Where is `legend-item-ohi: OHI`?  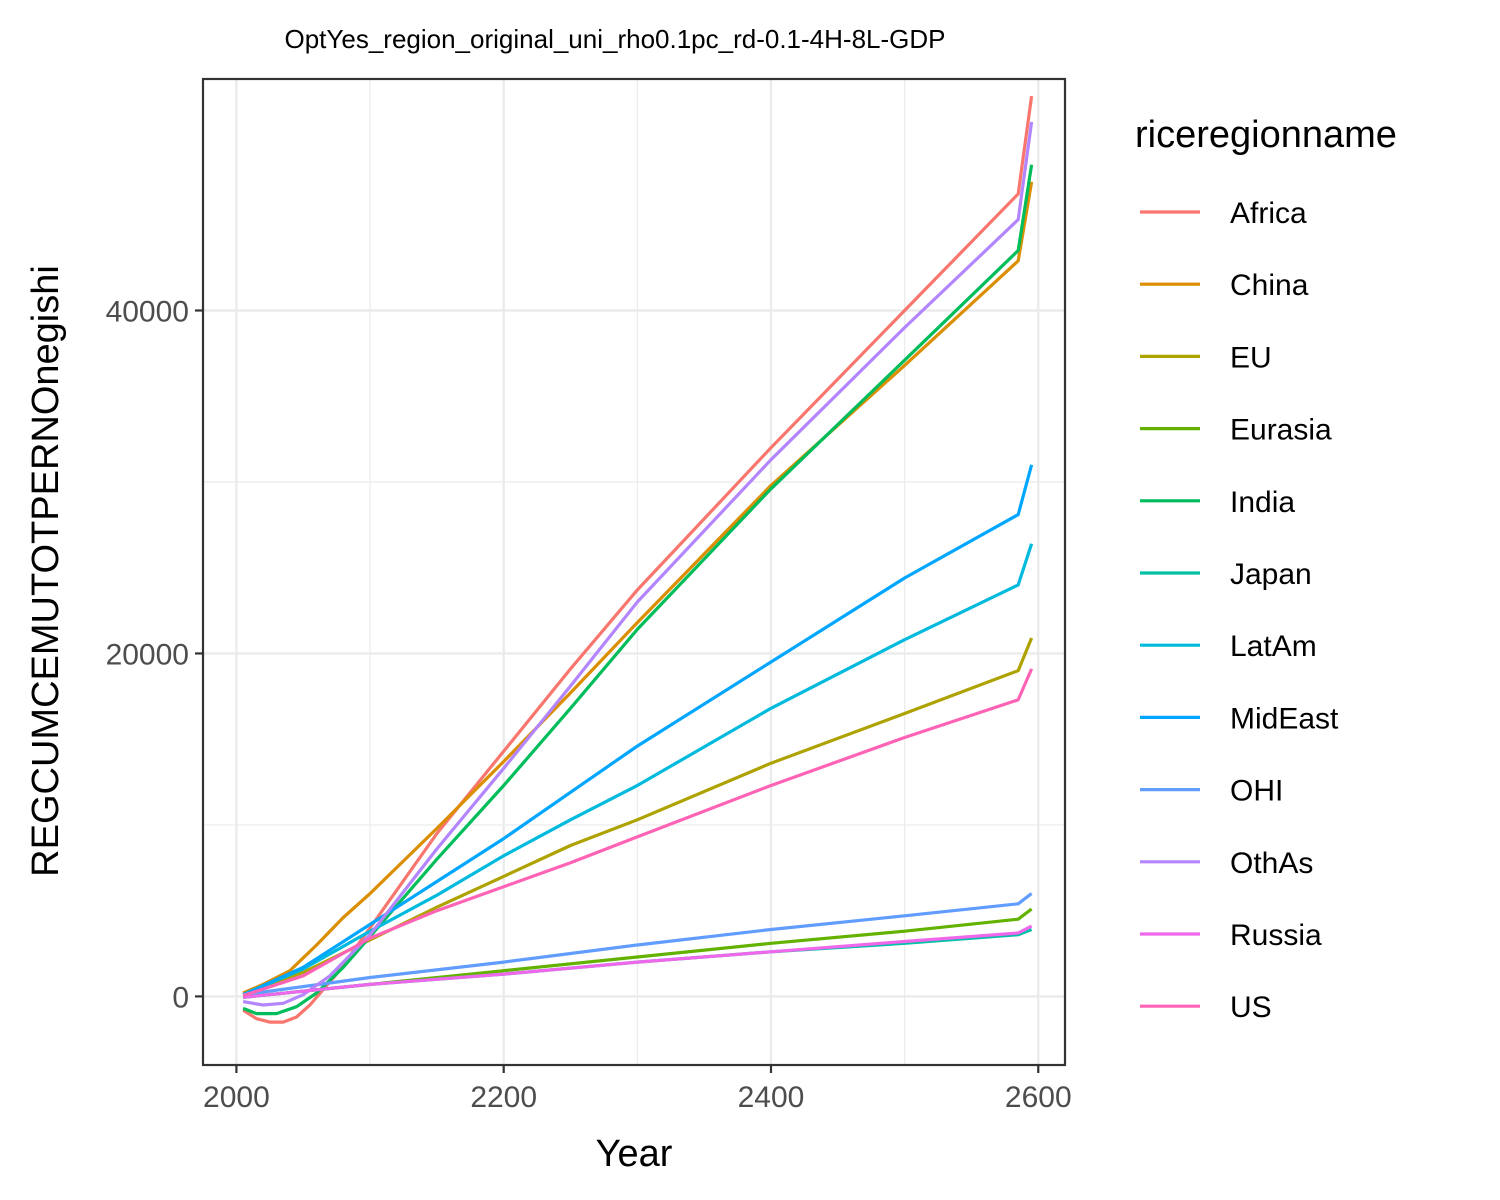 legend-item-ohi: OHI is located at coordinates (1211, 791).